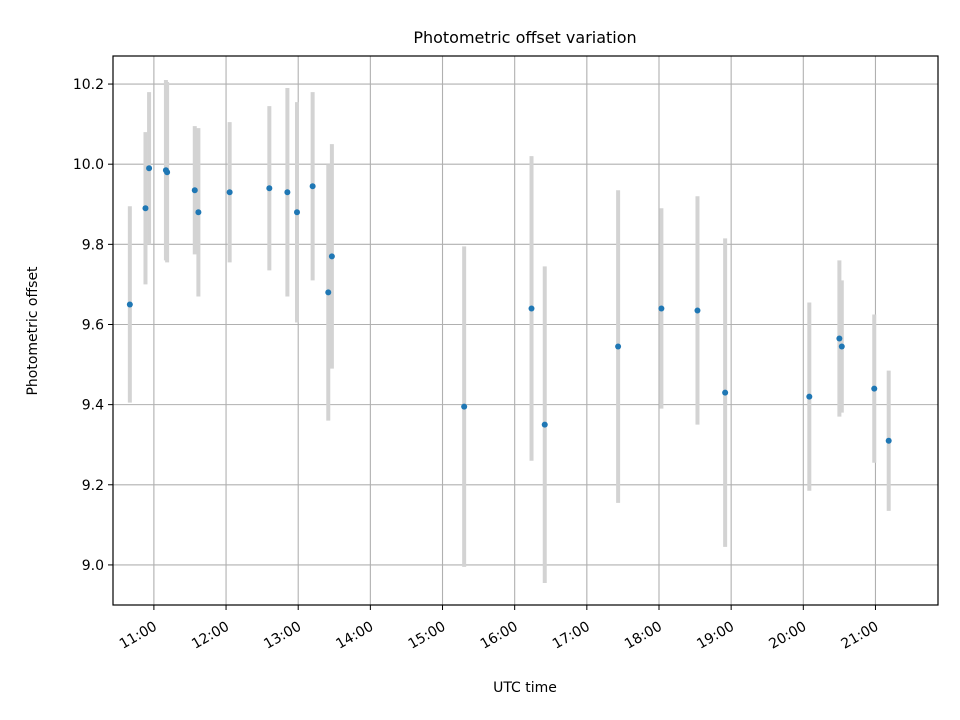 This screenshot has height=720, width=960. Describe the element at coordinates (571, 636) in the screenshot. I see `x-tick-label: 17:00` at that location.